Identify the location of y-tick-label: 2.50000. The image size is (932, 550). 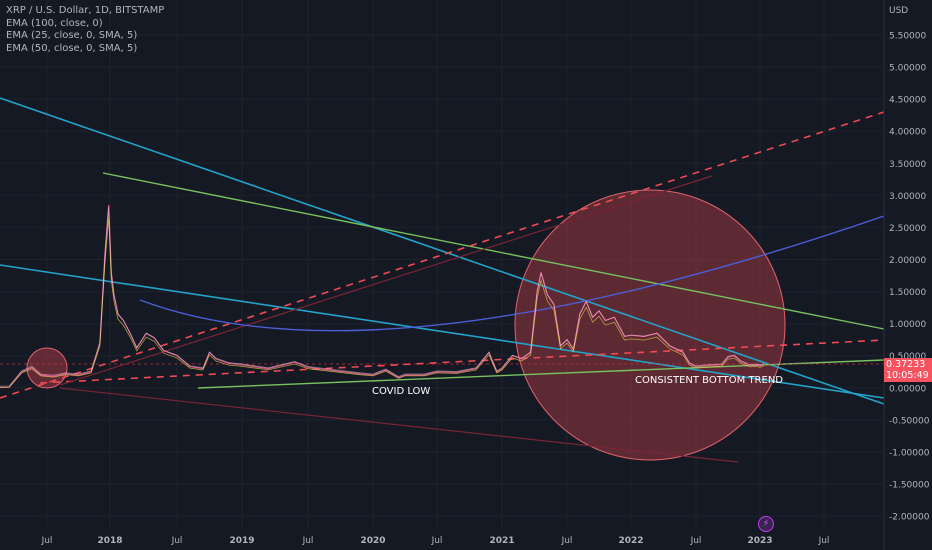
(907, 229).